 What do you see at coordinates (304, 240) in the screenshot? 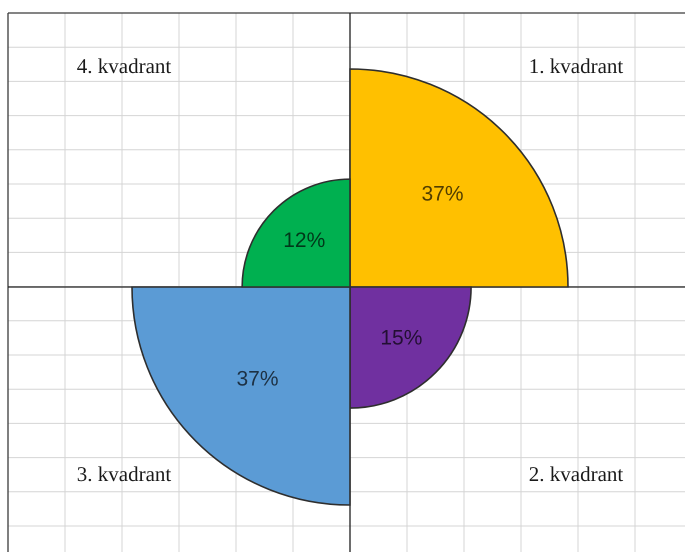
I see `data-label: 12%` at bounding box center [304, 240].